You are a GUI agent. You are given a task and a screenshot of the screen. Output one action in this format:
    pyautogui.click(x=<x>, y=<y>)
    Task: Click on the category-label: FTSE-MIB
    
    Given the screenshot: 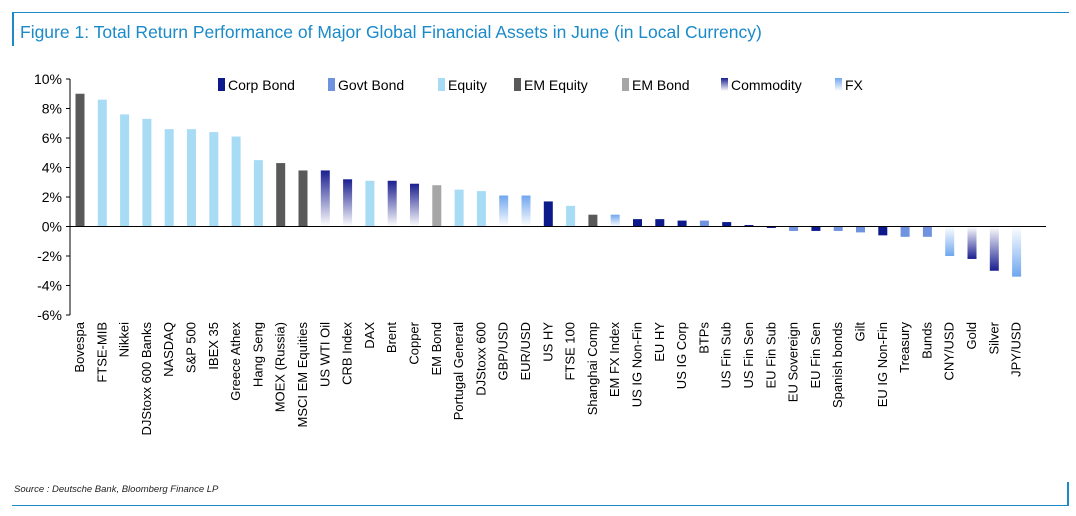 What is the action you would take?
    pyautogui.click(x=101, y=352)
    